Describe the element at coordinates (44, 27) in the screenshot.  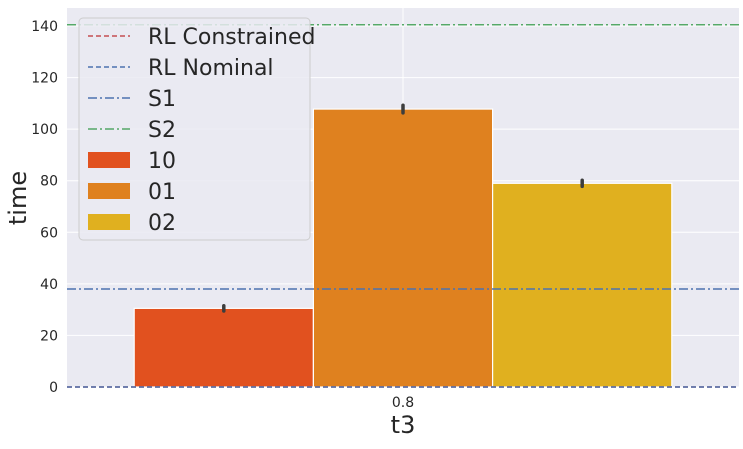
I see `y-tick-label: 140` at that location.